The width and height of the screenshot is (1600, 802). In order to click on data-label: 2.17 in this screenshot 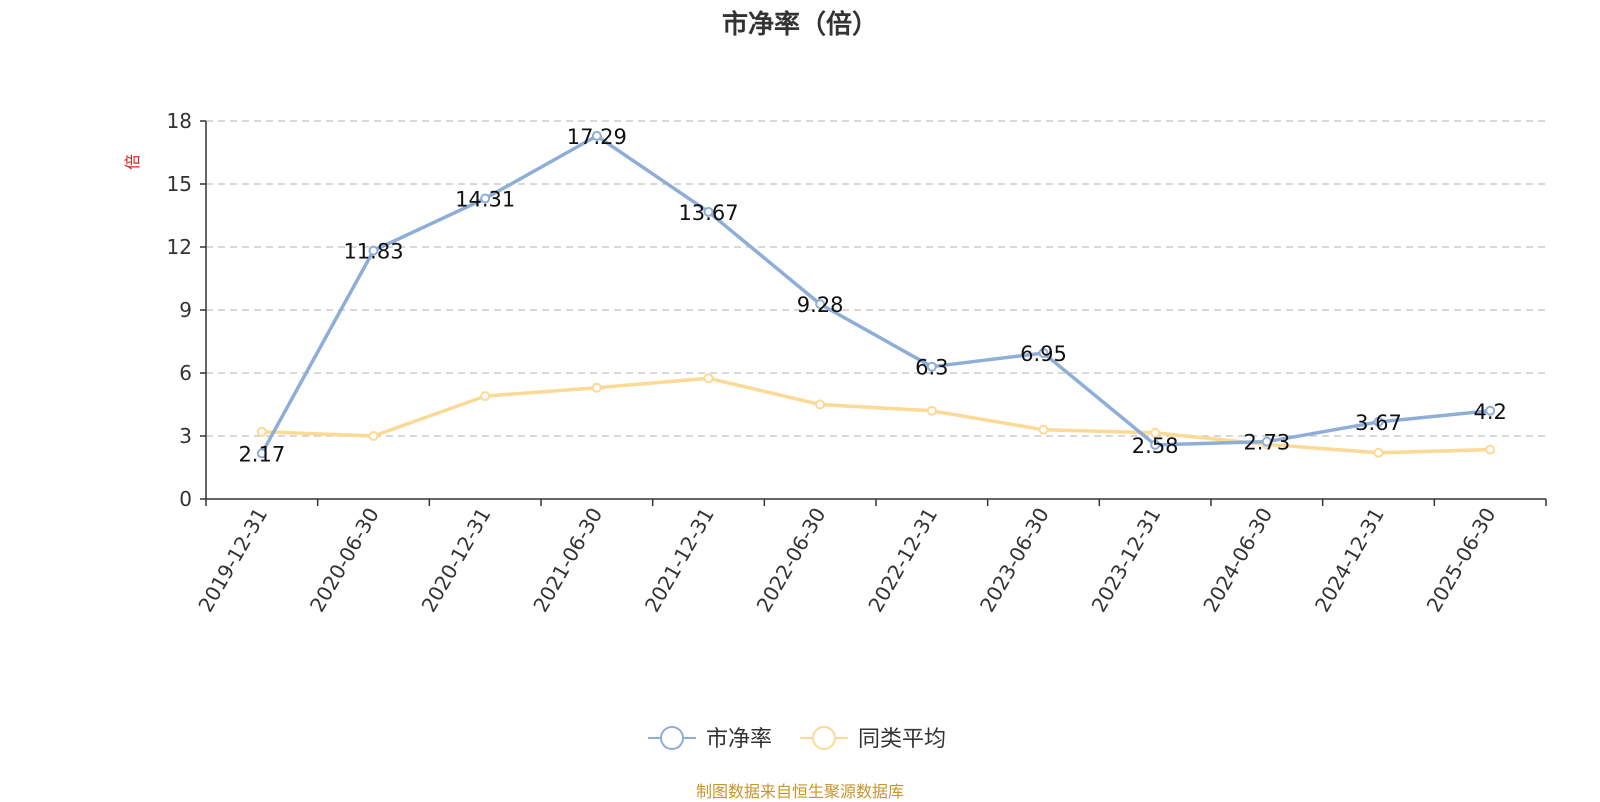, I will do `click(261, 454)`.